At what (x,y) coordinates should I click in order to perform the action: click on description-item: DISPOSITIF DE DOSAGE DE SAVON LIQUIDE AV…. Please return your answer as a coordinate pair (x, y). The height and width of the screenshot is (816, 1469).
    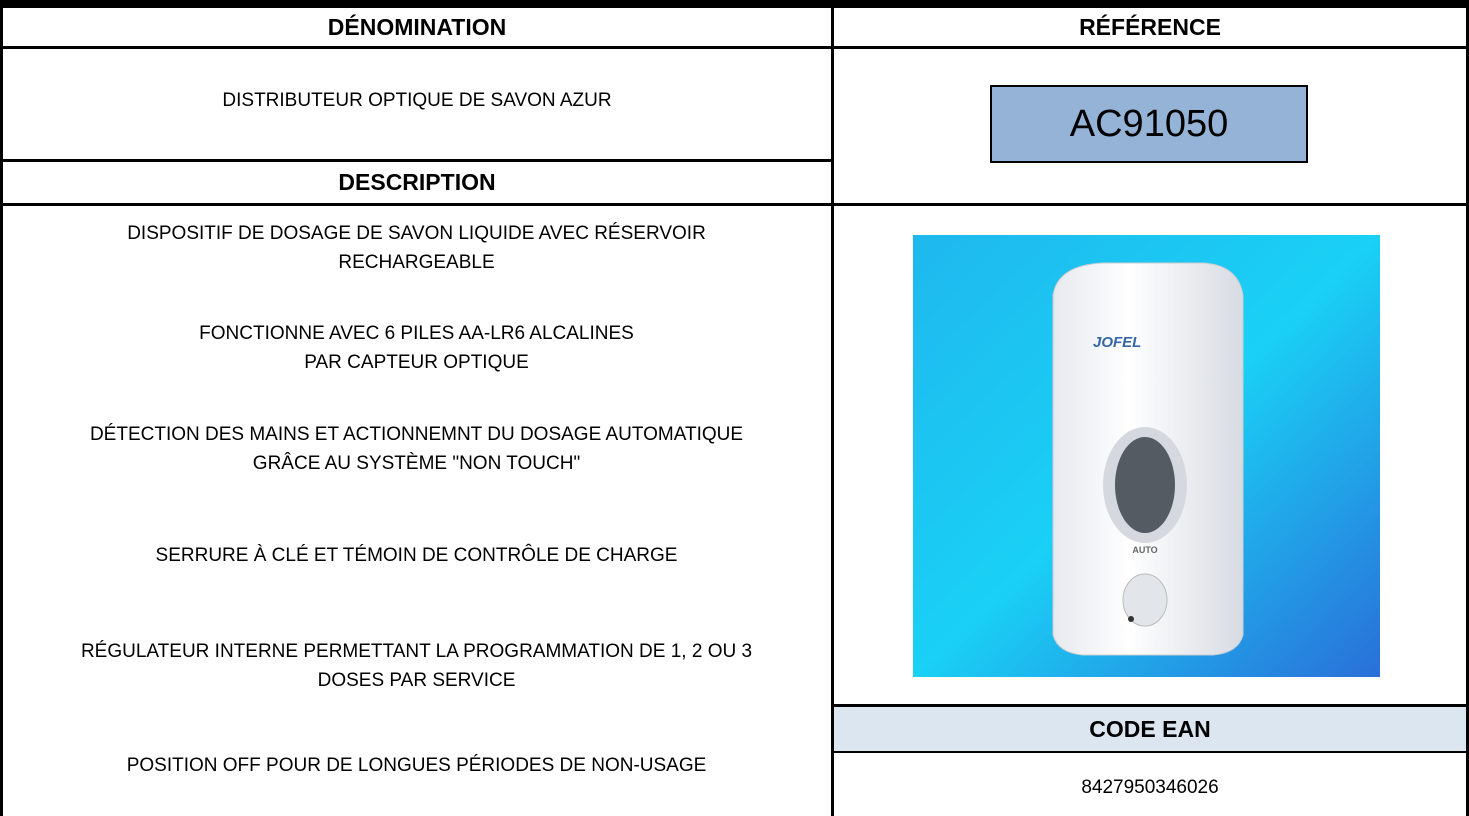
    Looking at the image, I should click on (416, 248).